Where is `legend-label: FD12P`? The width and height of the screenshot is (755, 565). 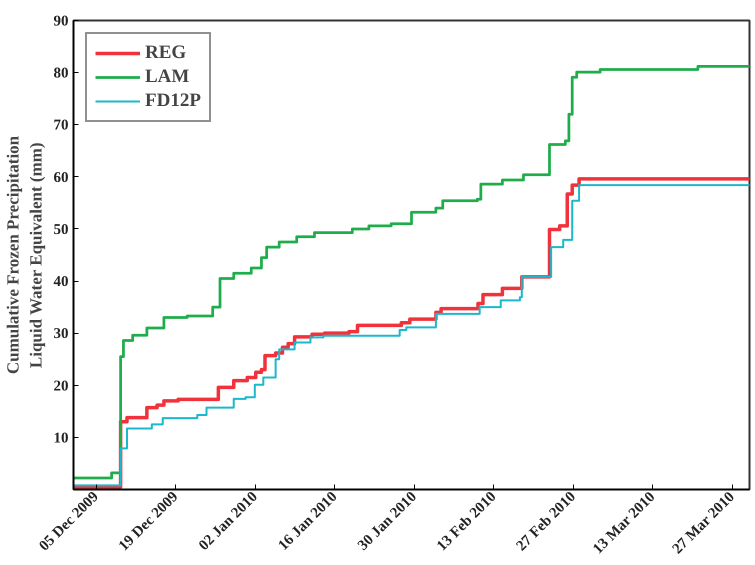 legend-label: FD12P is located at coordinates (173, 101).